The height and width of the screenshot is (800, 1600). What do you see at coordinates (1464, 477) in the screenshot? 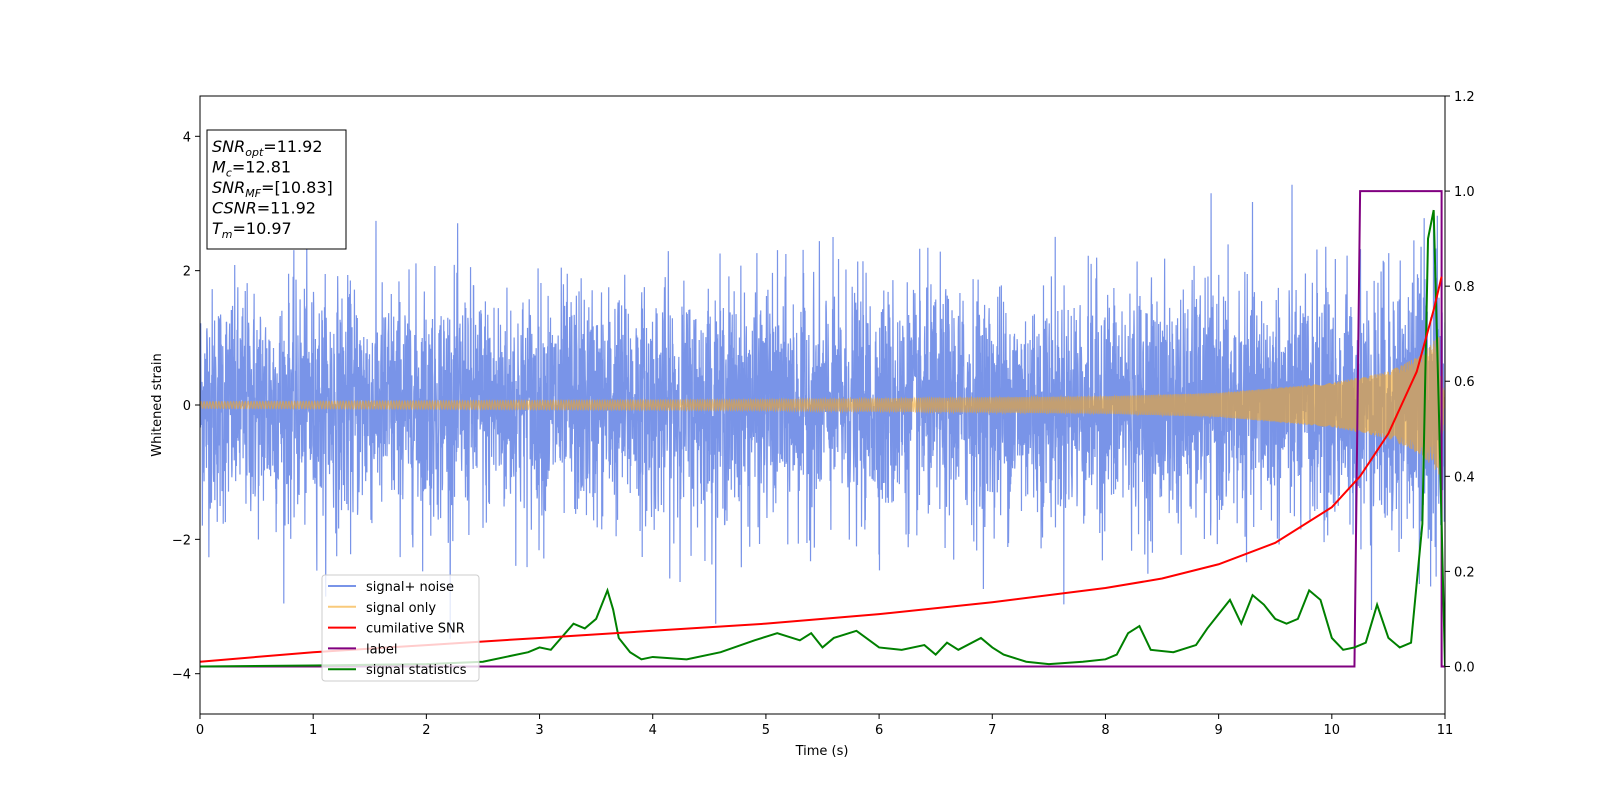
I see `y-tick-label-right: 0.4` at bounding box center [1464, 477].